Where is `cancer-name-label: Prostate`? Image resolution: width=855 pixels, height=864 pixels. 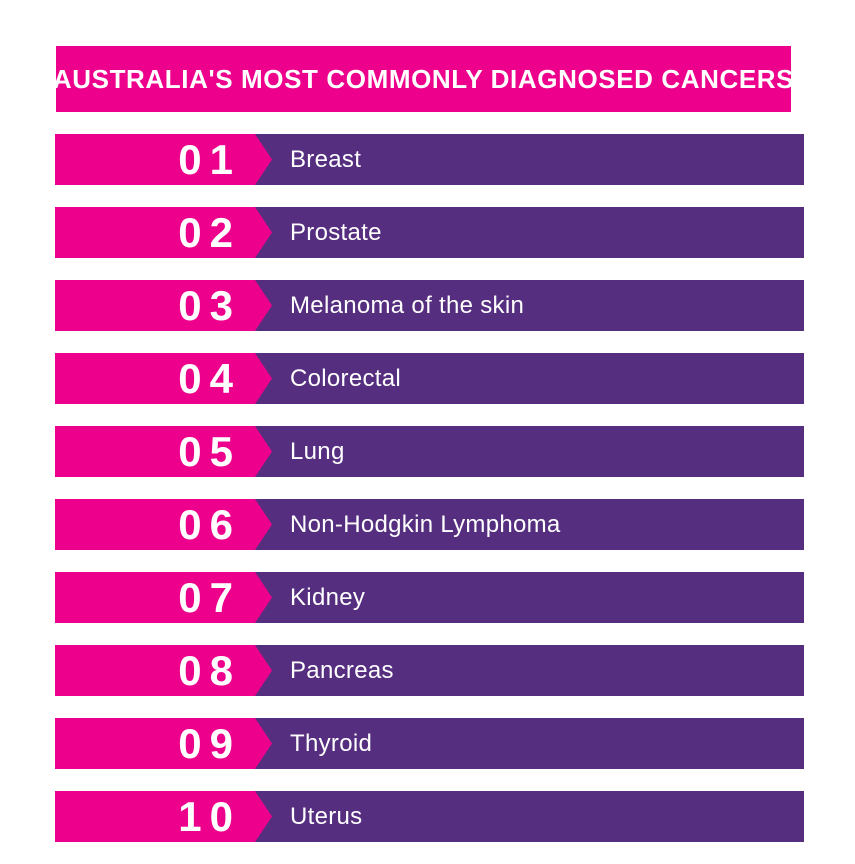
cancer-name-label: Prostate is located at coordinates (336, 232).